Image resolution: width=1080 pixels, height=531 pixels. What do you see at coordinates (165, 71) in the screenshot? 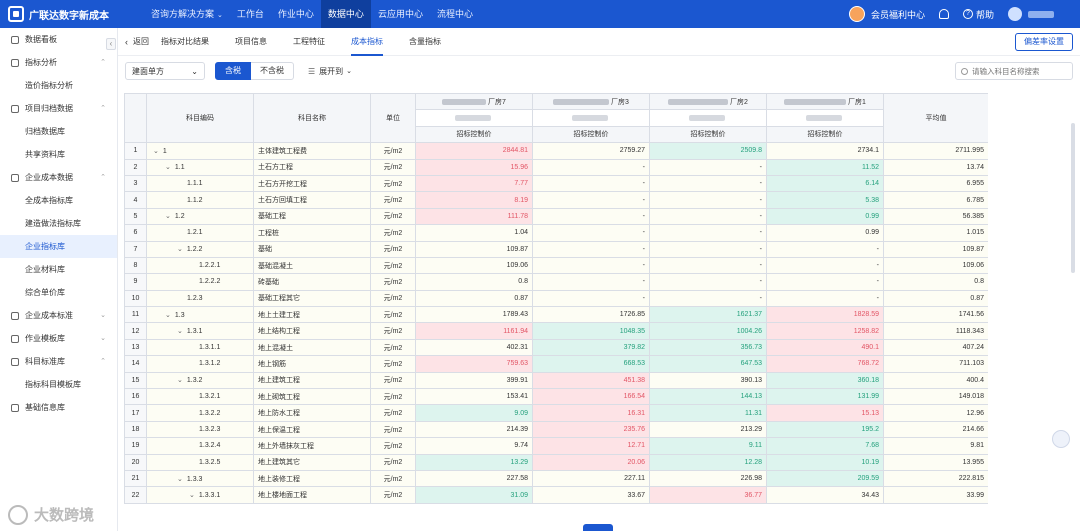
I see `metric-select: 建面单方 ⌄` at bounding box center [165, 71].